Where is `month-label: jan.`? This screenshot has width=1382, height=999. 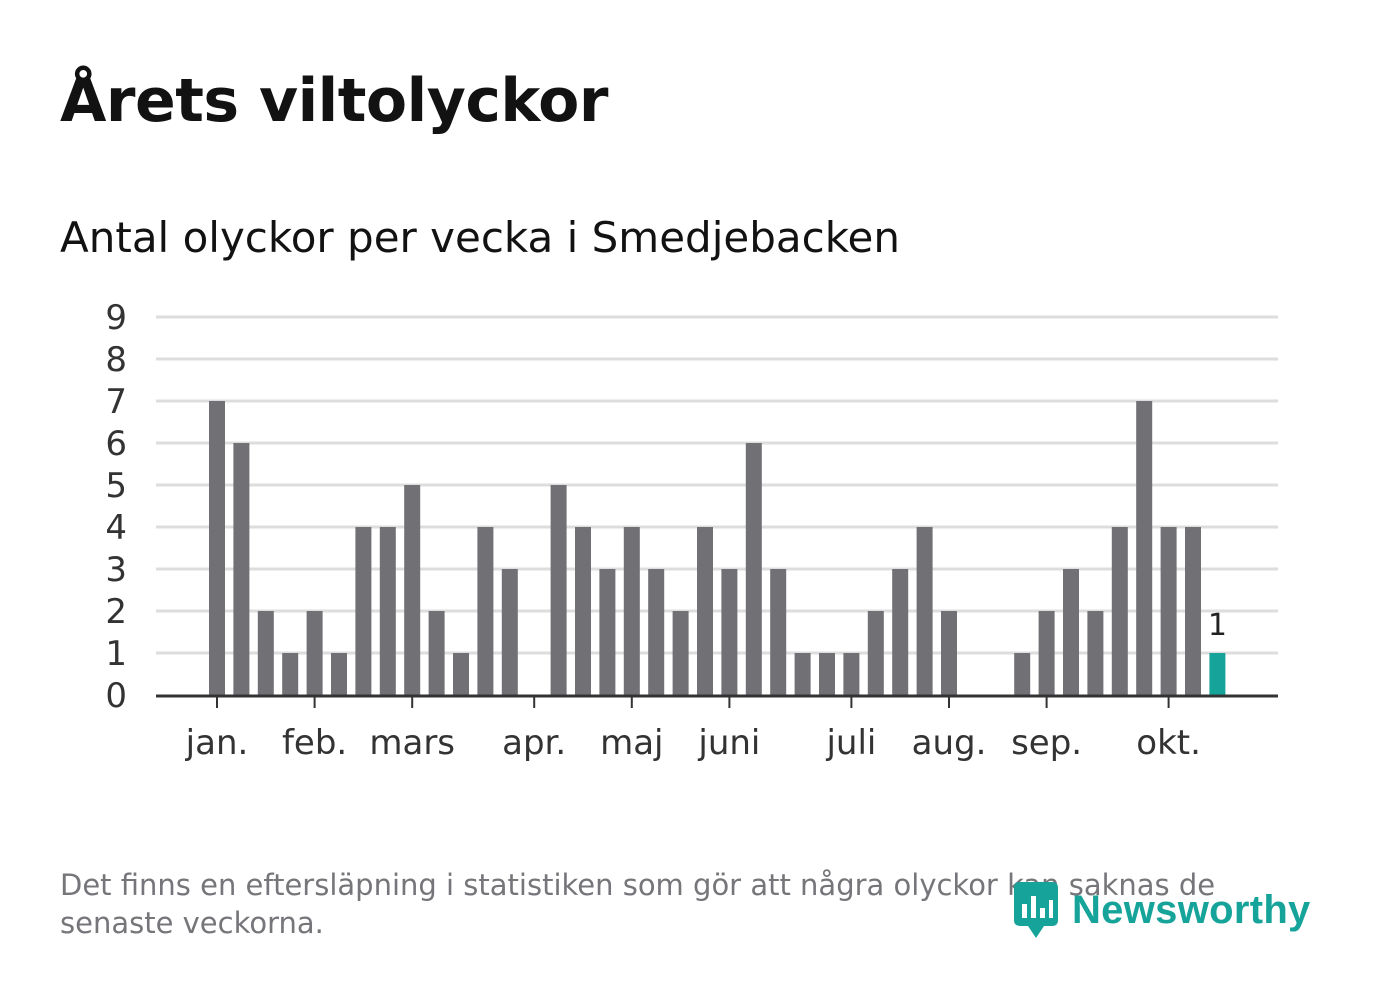
month-label: jan. is located at coordinates (217, 743).